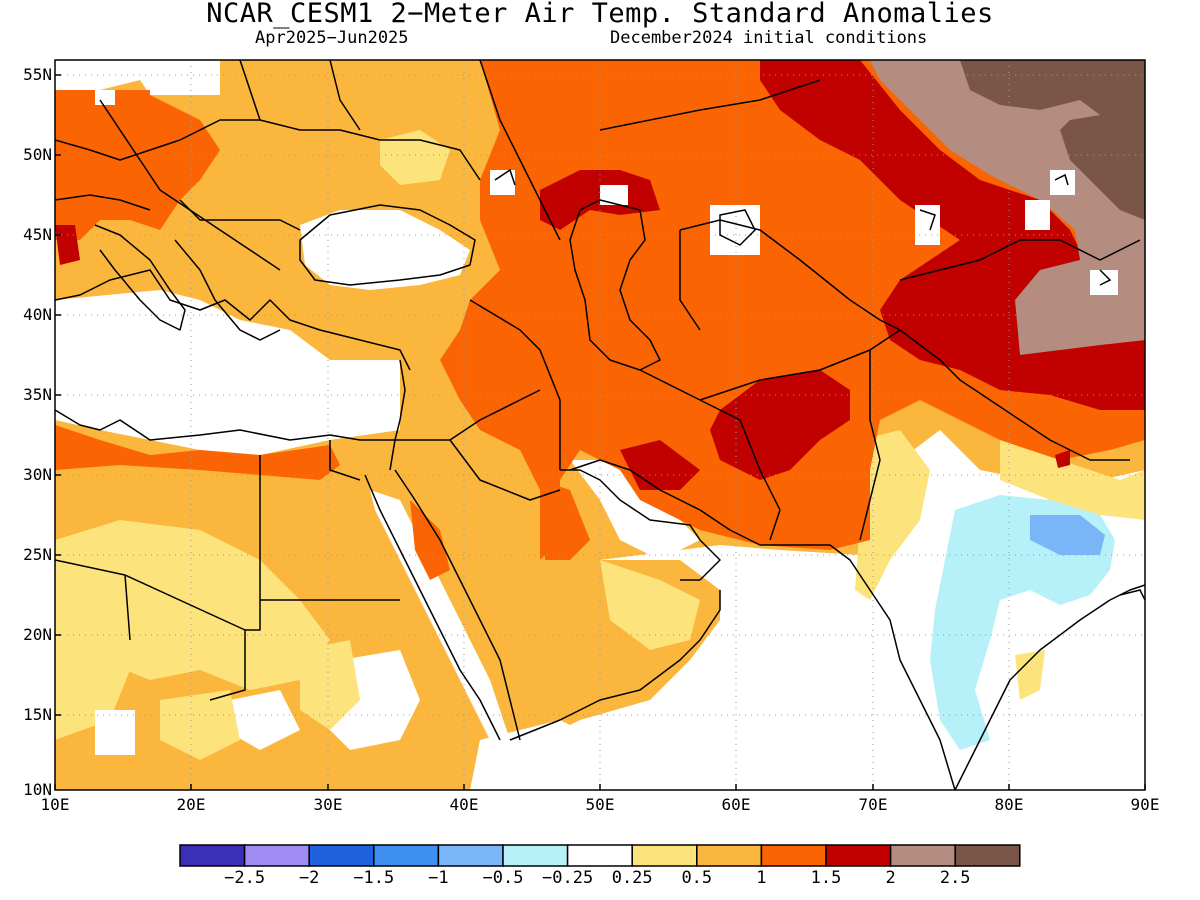 The width and height of the screenshot is (1200, 900). What do you see at coordinates (328, 804) in the screenshot?
I see `longitude-label: 30E` at bounding box center [328, 804].